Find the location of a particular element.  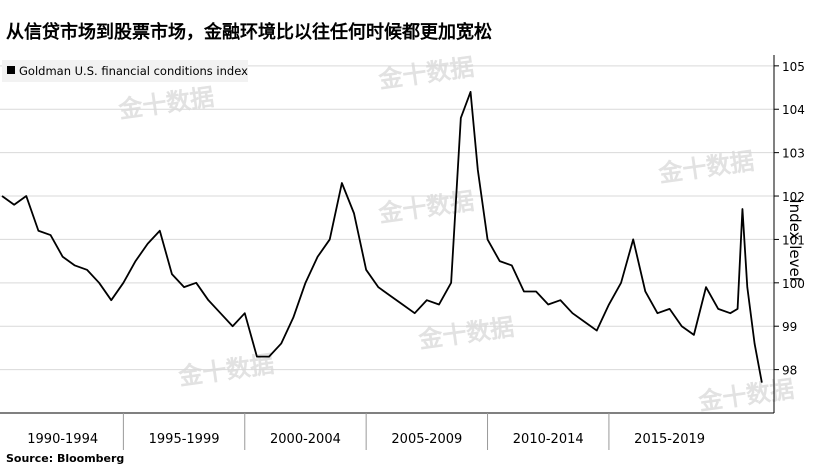

x-tick-label: 2005-2009 is located at coordinates (426, 439).